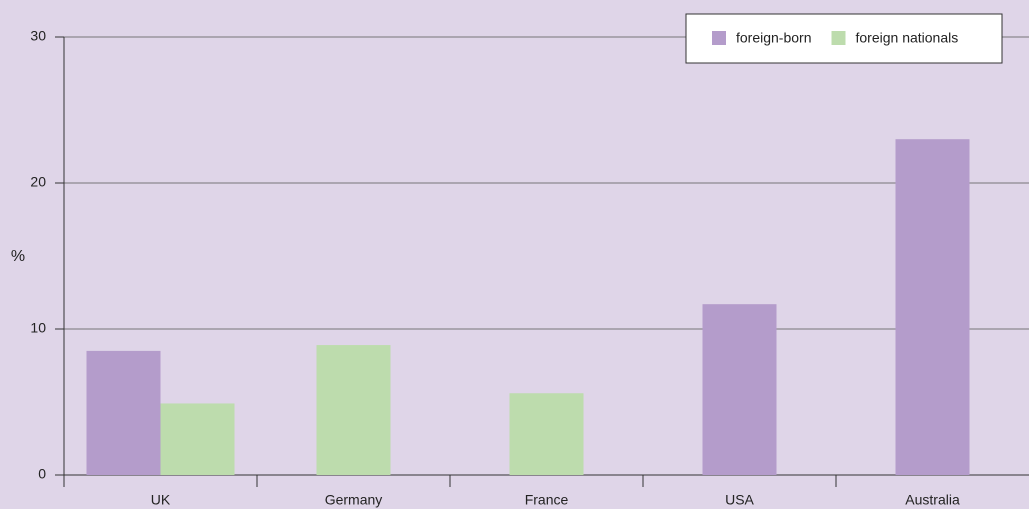 The image size is (1029, 509). Describe the element at coordinates (907, 38) in the screenshot. I see `legend-label: foreign nationals` at that location.